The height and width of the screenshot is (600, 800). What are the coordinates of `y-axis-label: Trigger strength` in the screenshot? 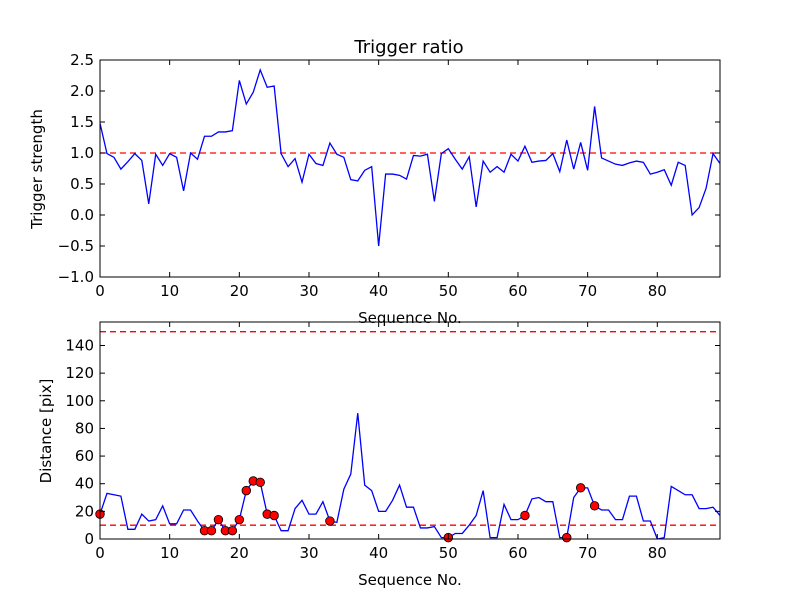 It's located at (37, 169).